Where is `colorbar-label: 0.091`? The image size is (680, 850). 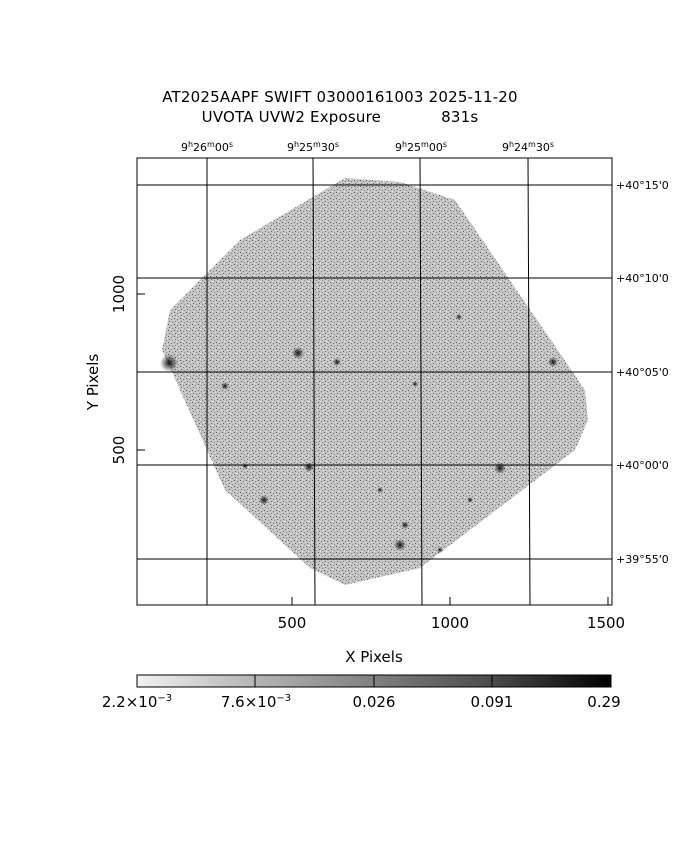 colorbar-label: 0.091 is located at coordinates (492, 702).